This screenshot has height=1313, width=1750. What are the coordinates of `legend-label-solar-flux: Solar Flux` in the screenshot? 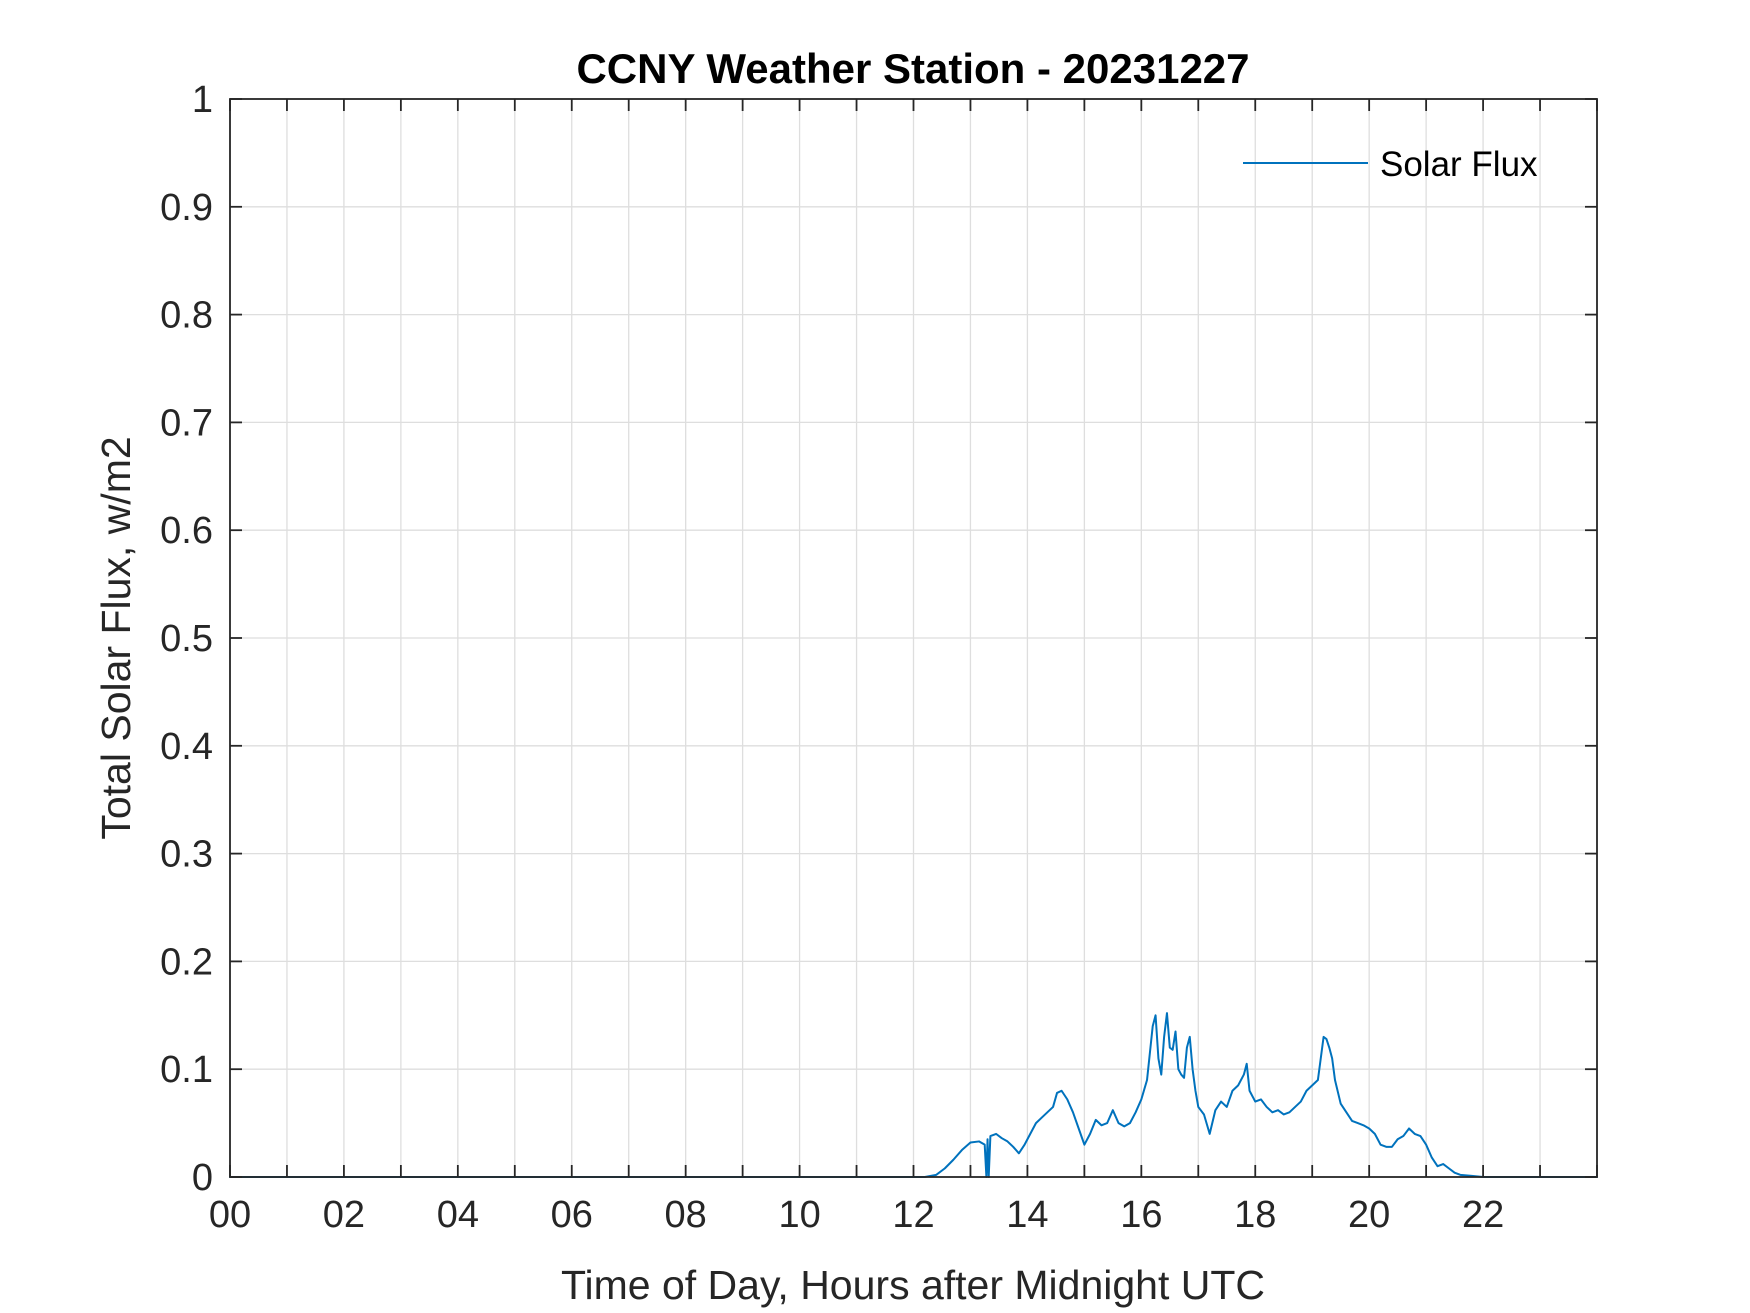 It's located at (1459, 164).